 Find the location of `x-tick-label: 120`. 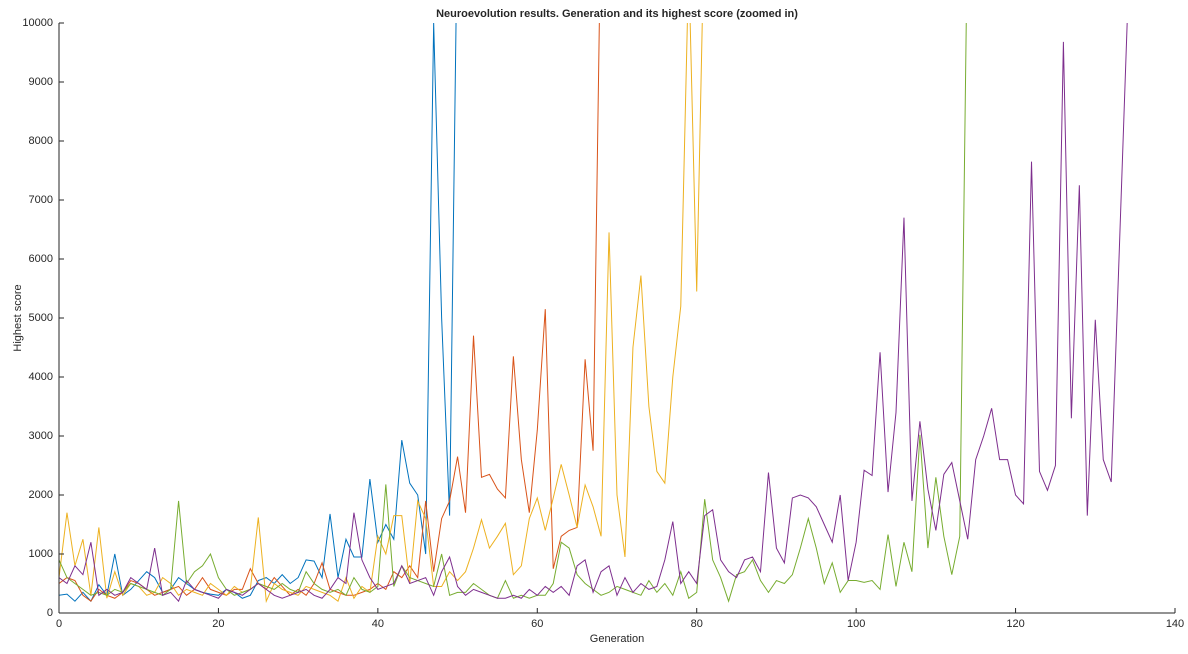

x-tick-label: 120 is located at coordinates (1015, 624).